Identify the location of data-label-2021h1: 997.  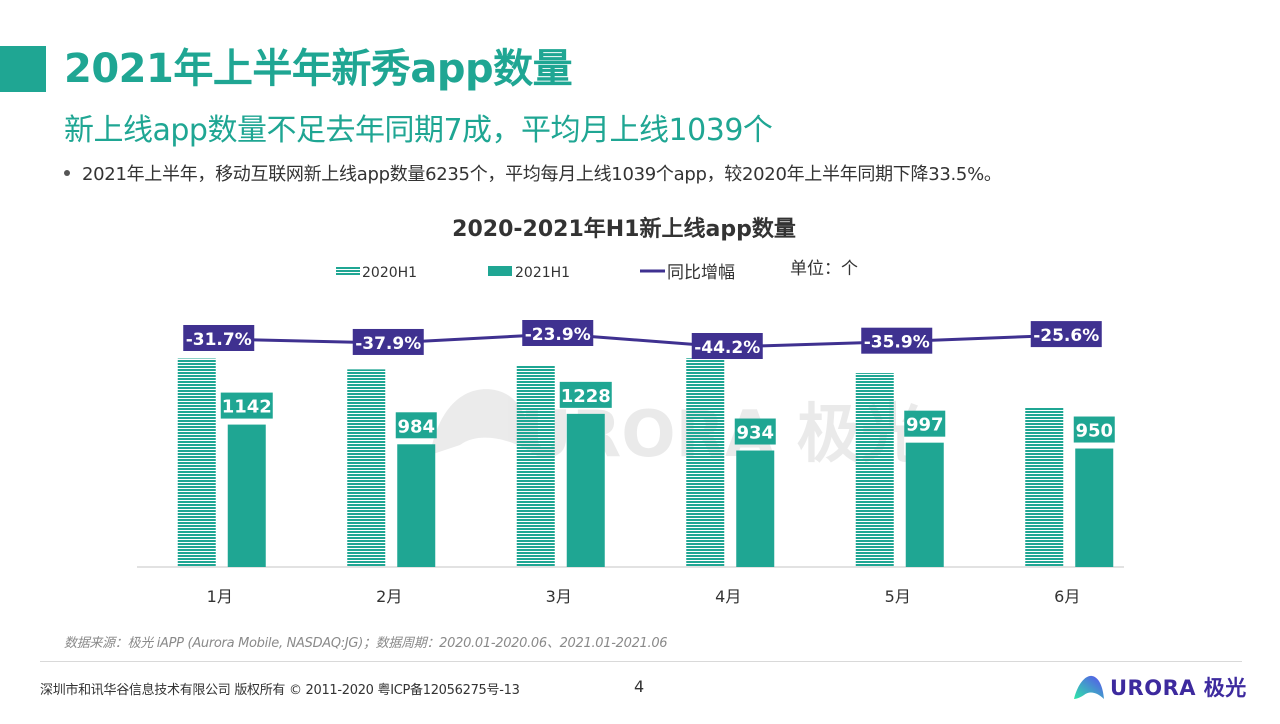
(925, 425).